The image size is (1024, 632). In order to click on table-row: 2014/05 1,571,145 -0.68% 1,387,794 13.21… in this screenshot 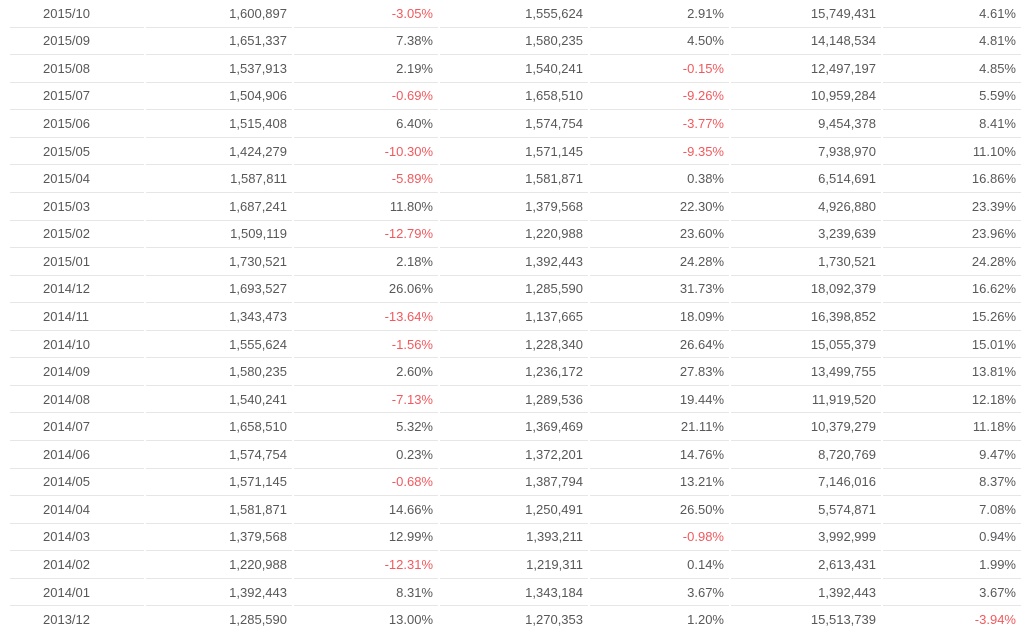, I will do `click(515, 483)`.